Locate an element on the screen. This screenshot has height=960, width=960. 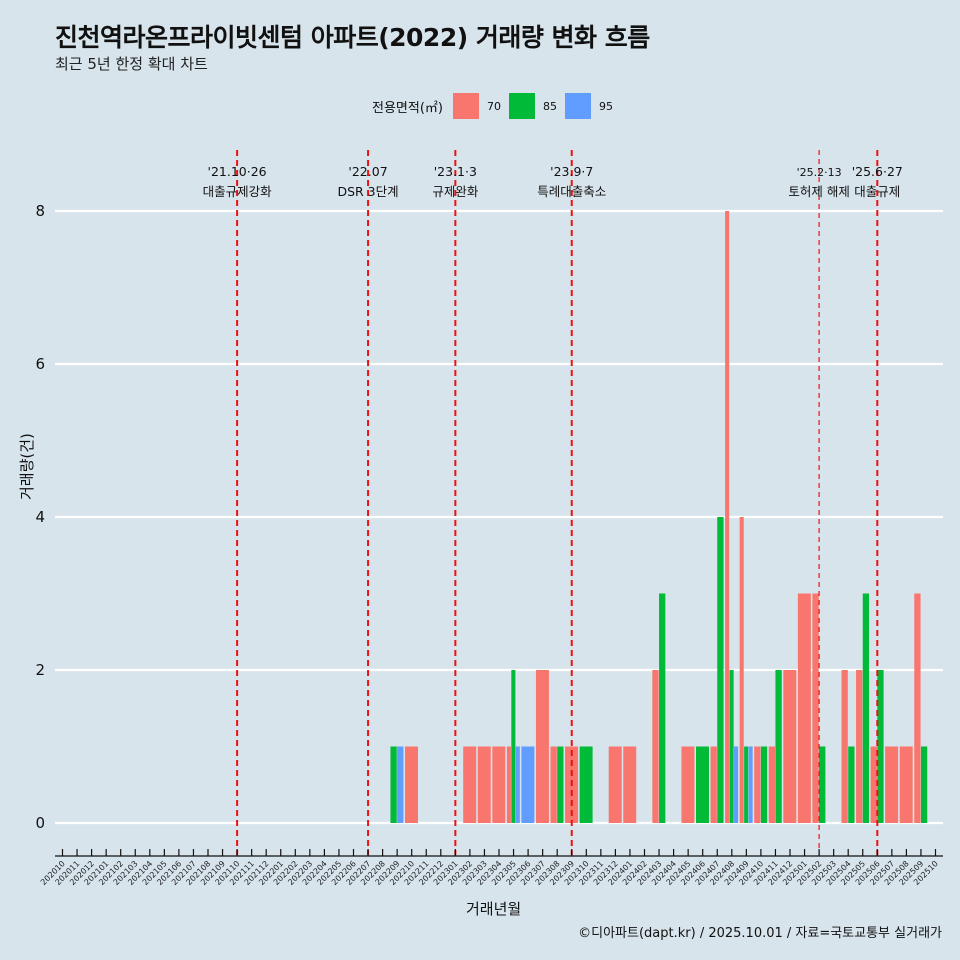
y-axis-label: 거래량(건) is located at coordinates (27, 466).